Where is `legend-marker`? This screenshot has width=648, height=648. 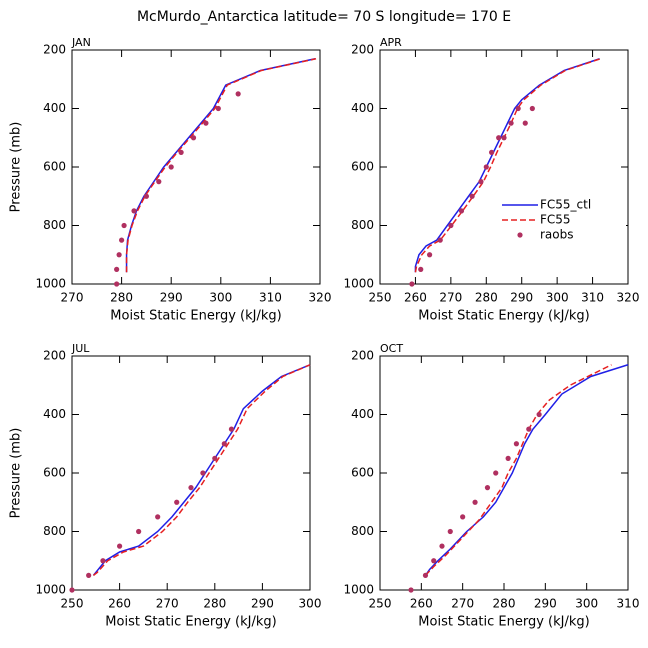 legend-marker is located at coordinates (520, 235).